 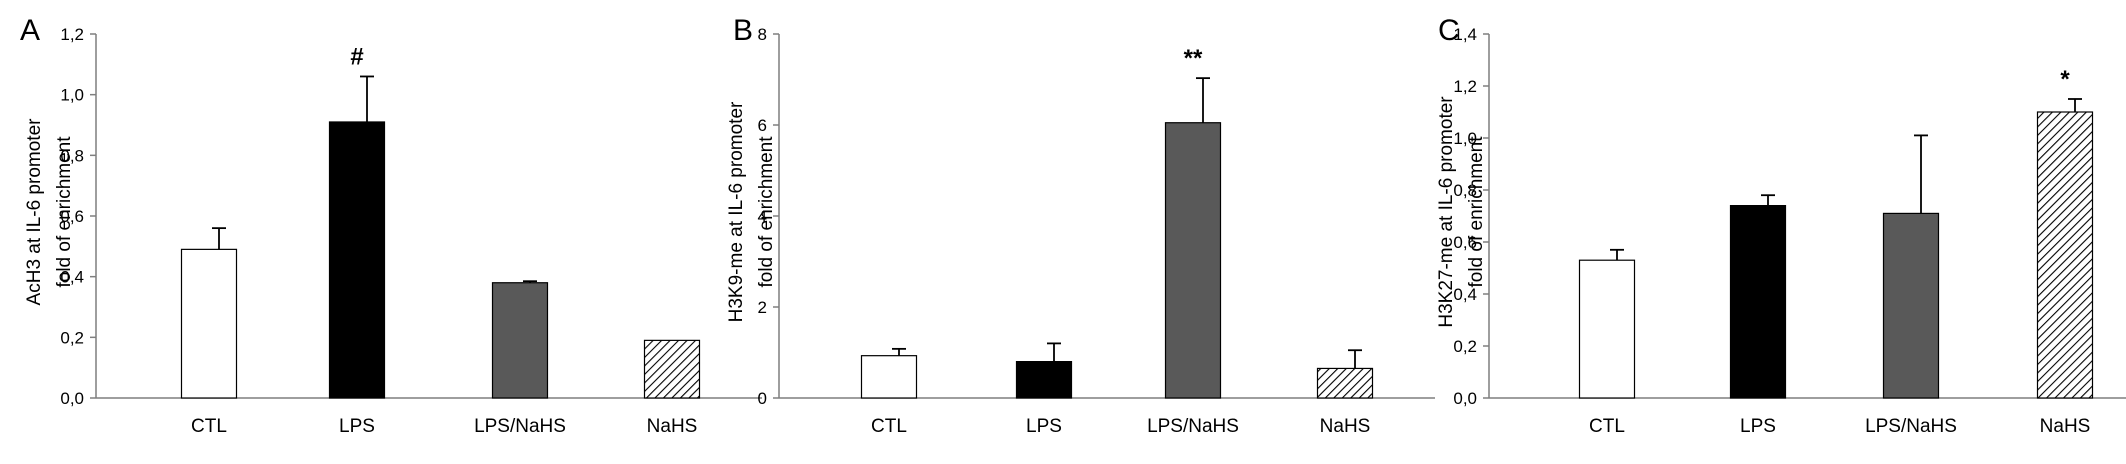 What do you see at coordinates (743, 30) in the screenshot?
I see `panel-label: B` at bounding box center [743, 30].